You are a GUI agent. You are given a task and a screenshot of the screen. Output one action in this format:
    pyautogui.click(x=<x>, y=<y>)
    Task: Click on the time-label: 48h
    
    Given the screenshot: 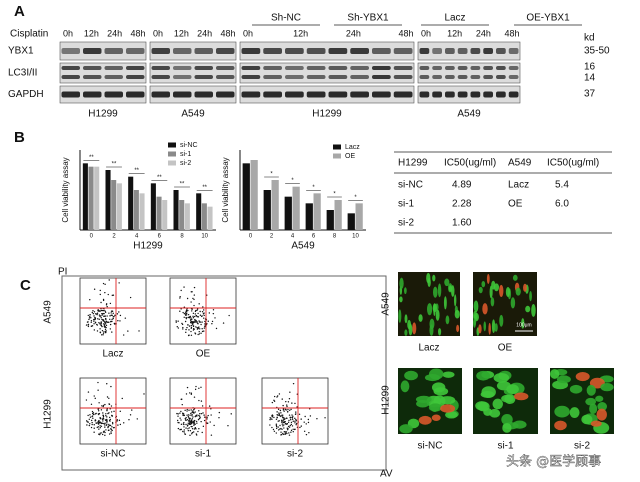 What is the action you would take?
    pyautogui.click(x=227, y=33)
    